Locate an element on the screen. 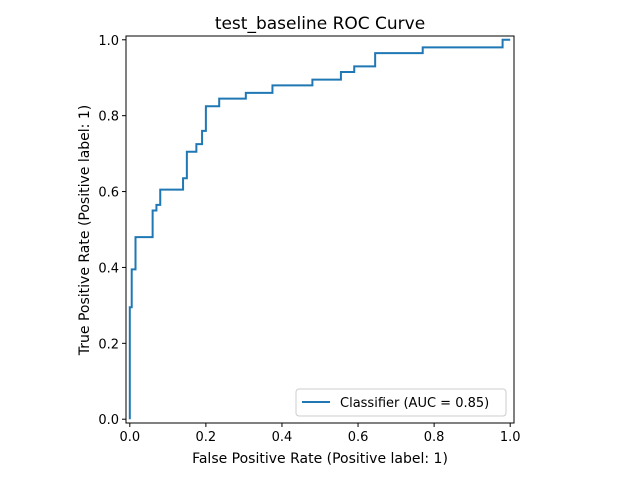 This screenshot has height=480, width=640. y-tick-label: 1.0 is located at coordinates (108, 41).